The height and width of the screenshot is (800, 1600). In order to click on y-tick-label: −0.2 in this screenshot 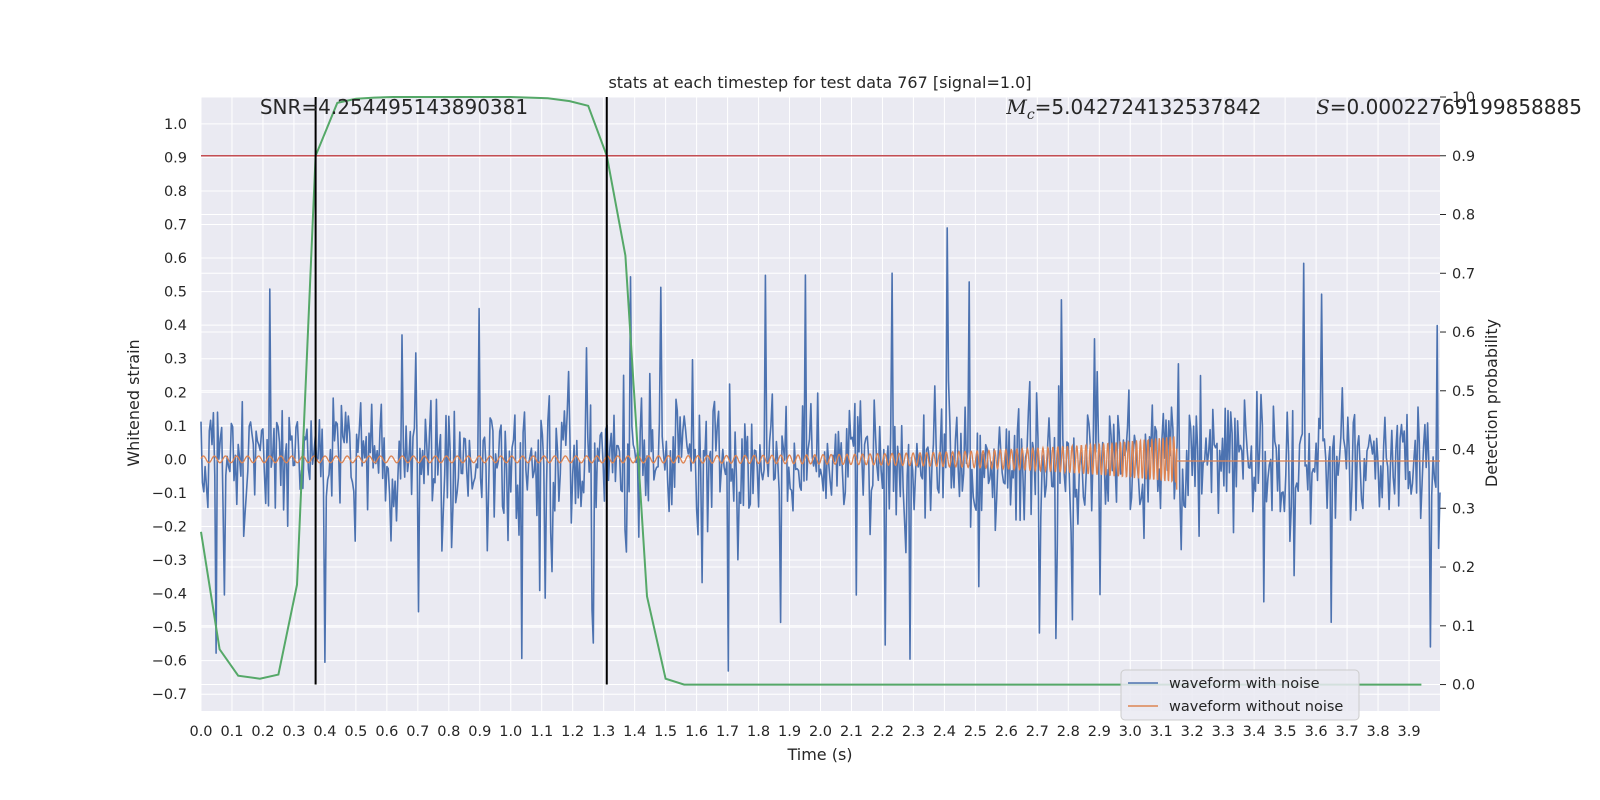, I will do `click(169, 527)`.